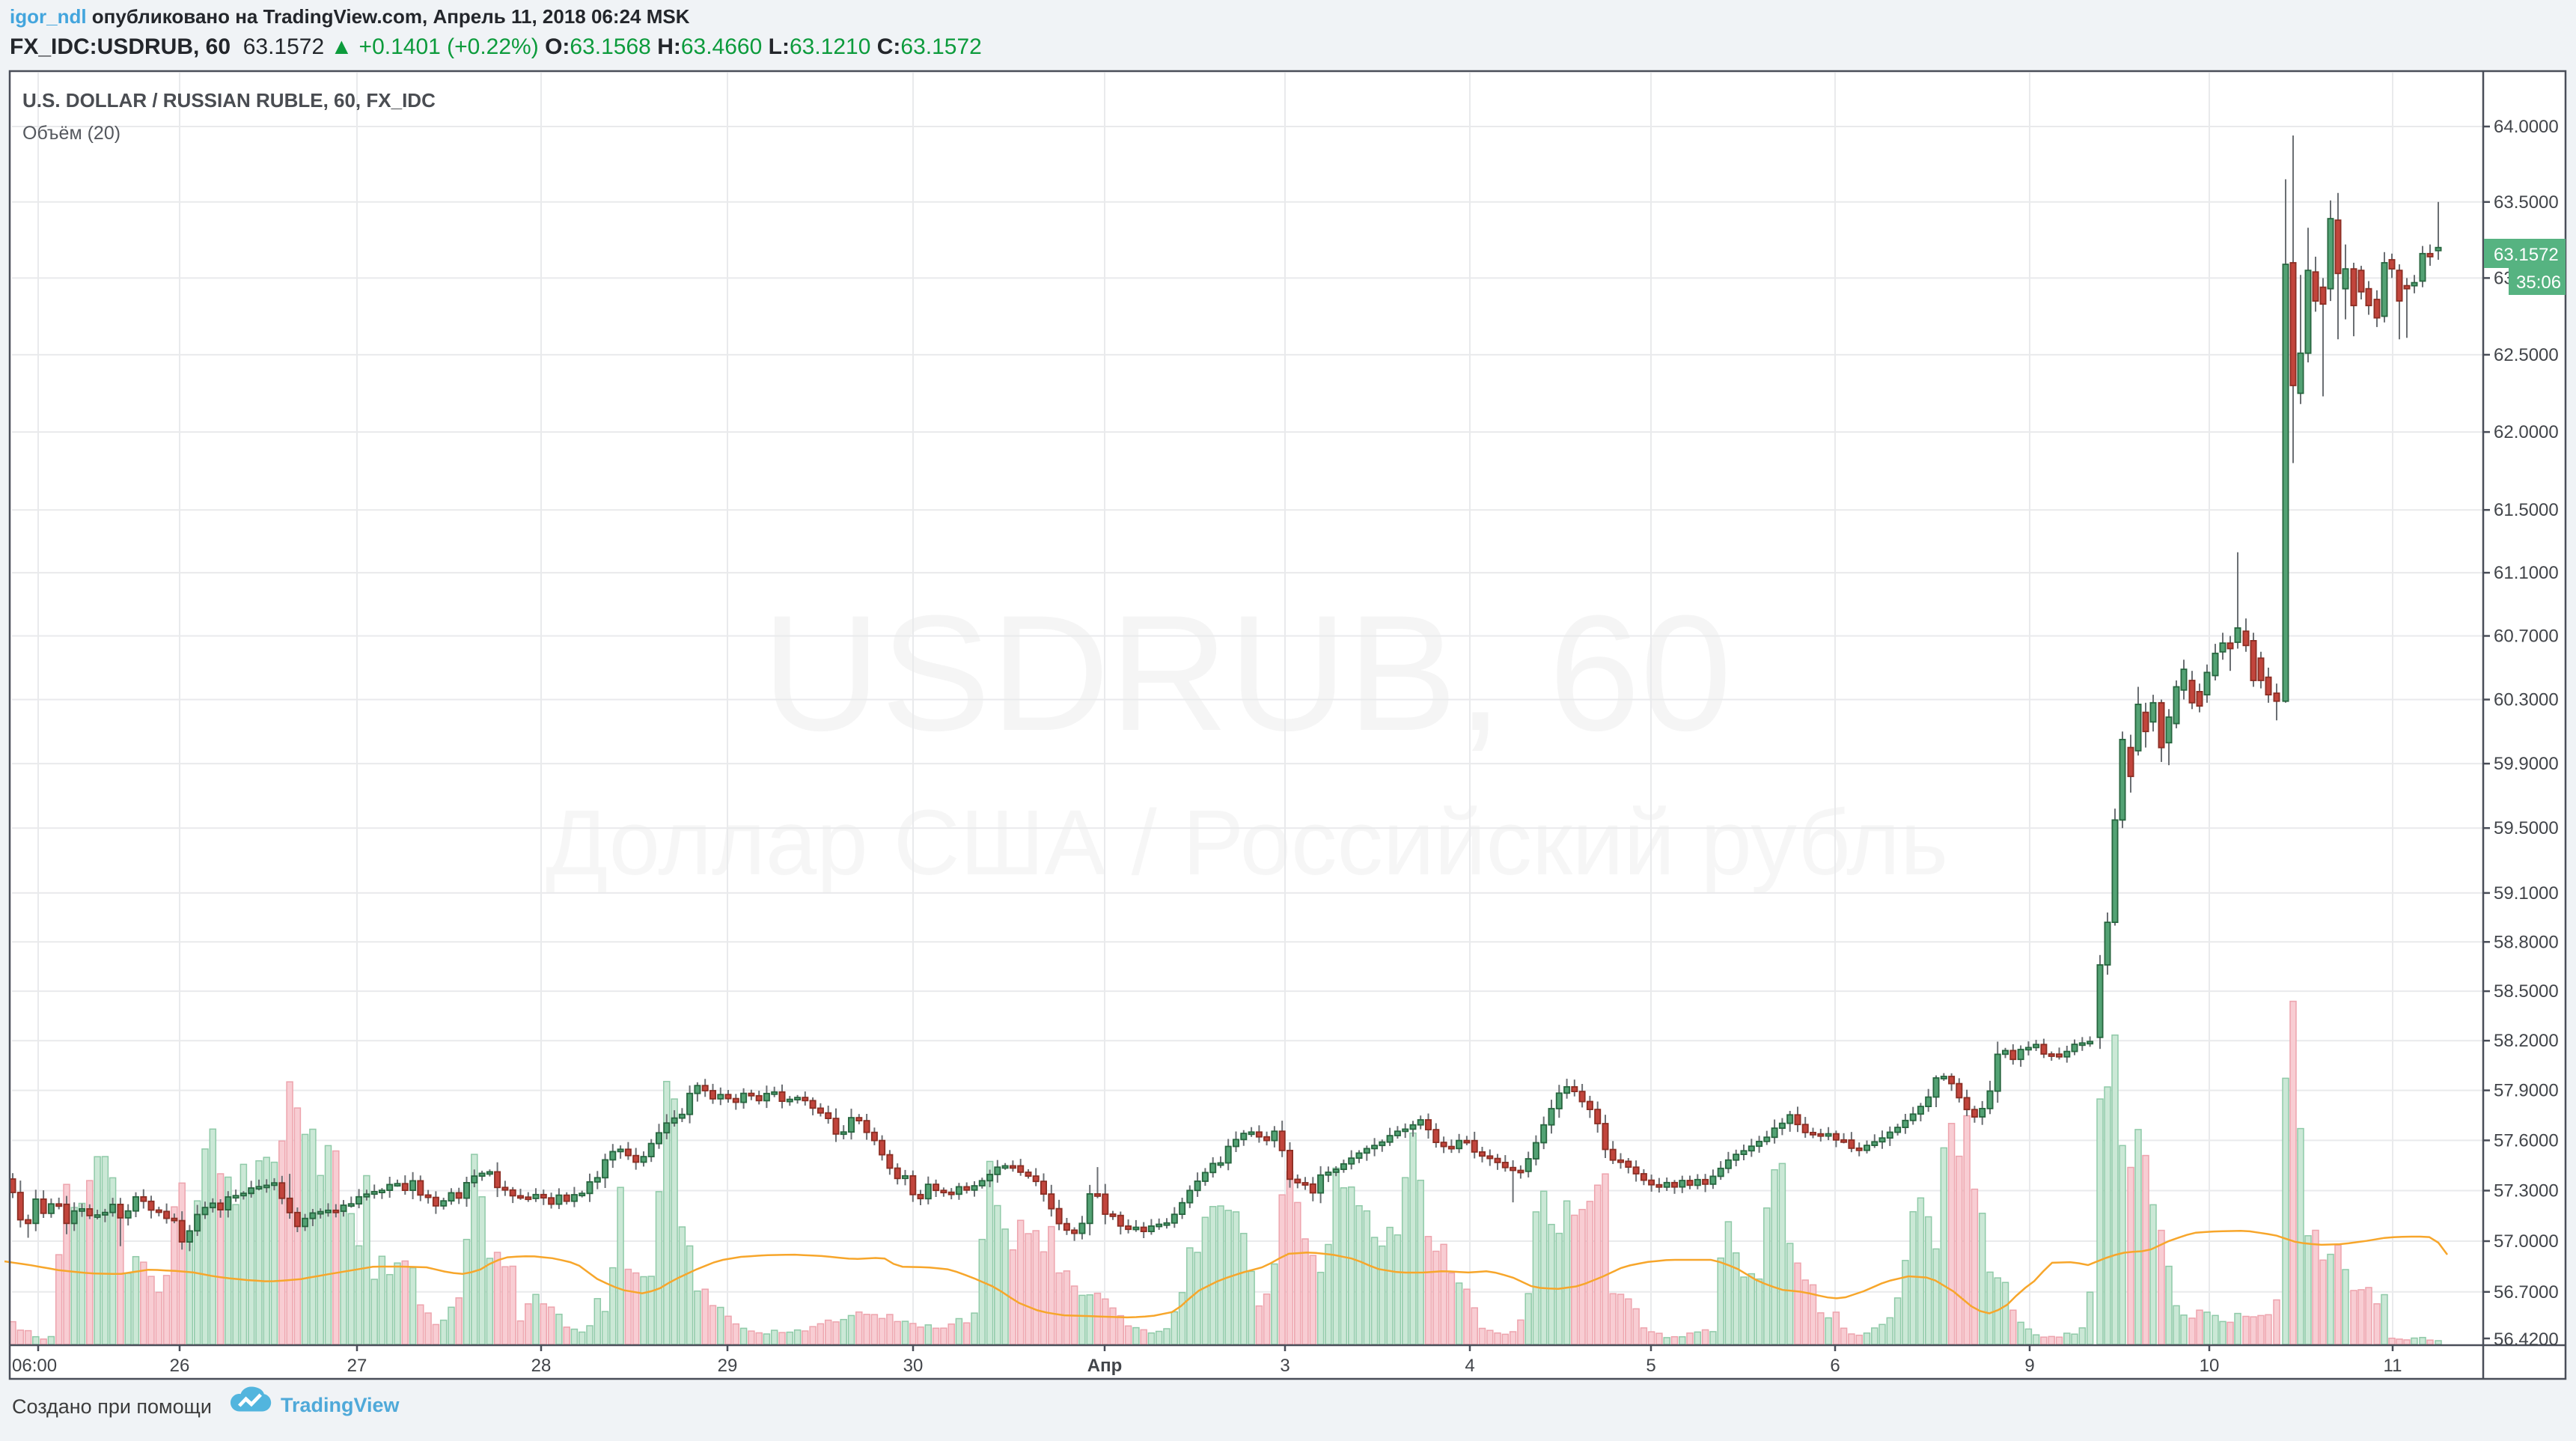 The width and height of the screenshot is (2576, 1441). I want to click on svg-text: 63.5000, so click(2526, 202).